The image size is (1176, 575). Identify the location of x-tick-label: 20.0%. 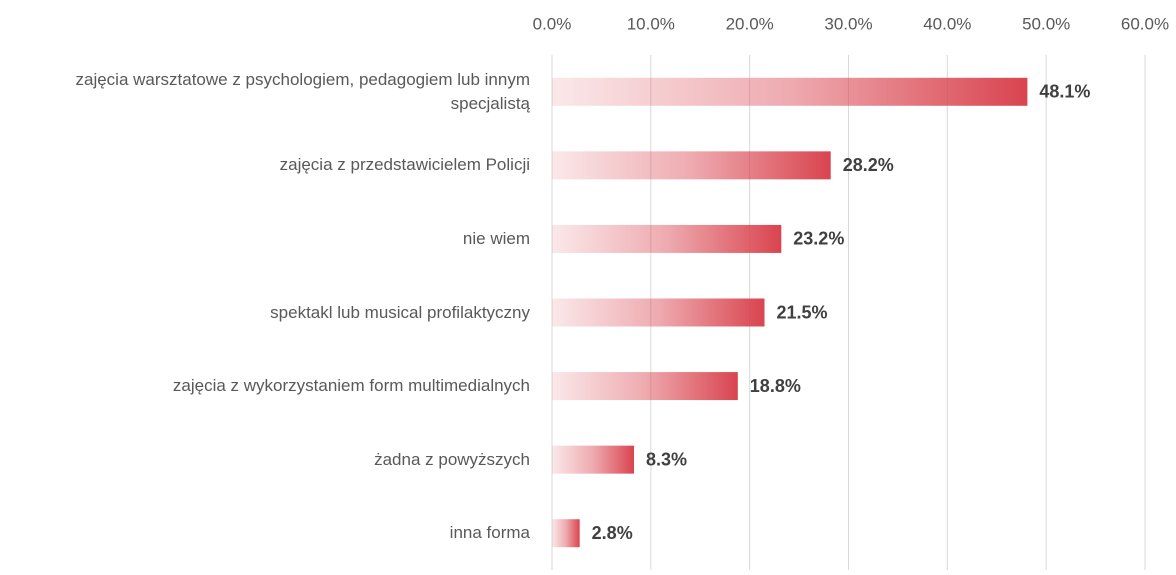
(750, 23).